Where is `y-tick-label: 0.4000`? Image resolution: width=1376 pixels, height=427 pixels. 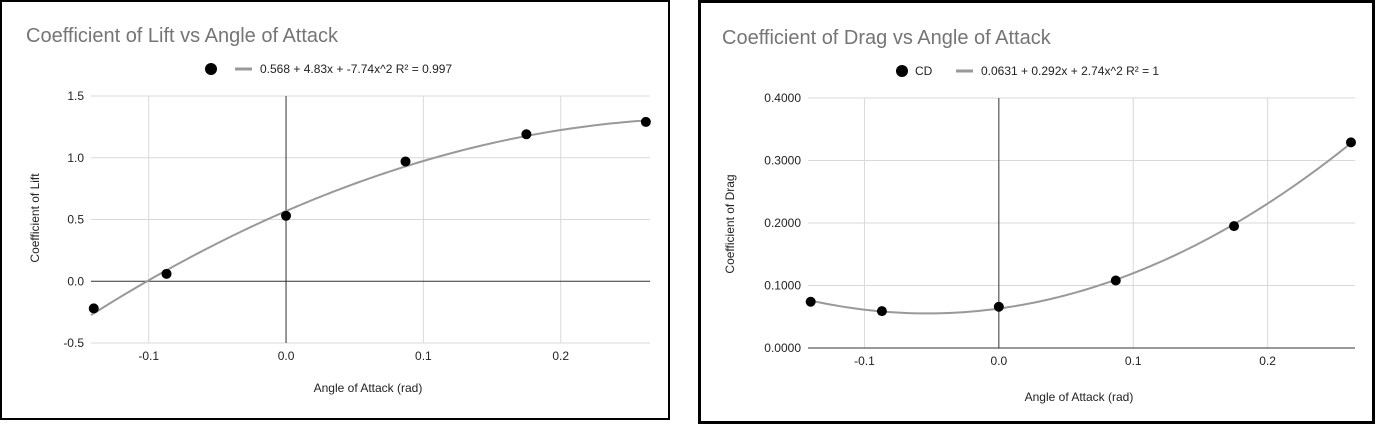 y-tick-label: 0.4000 is located at coordinates (782, 98).